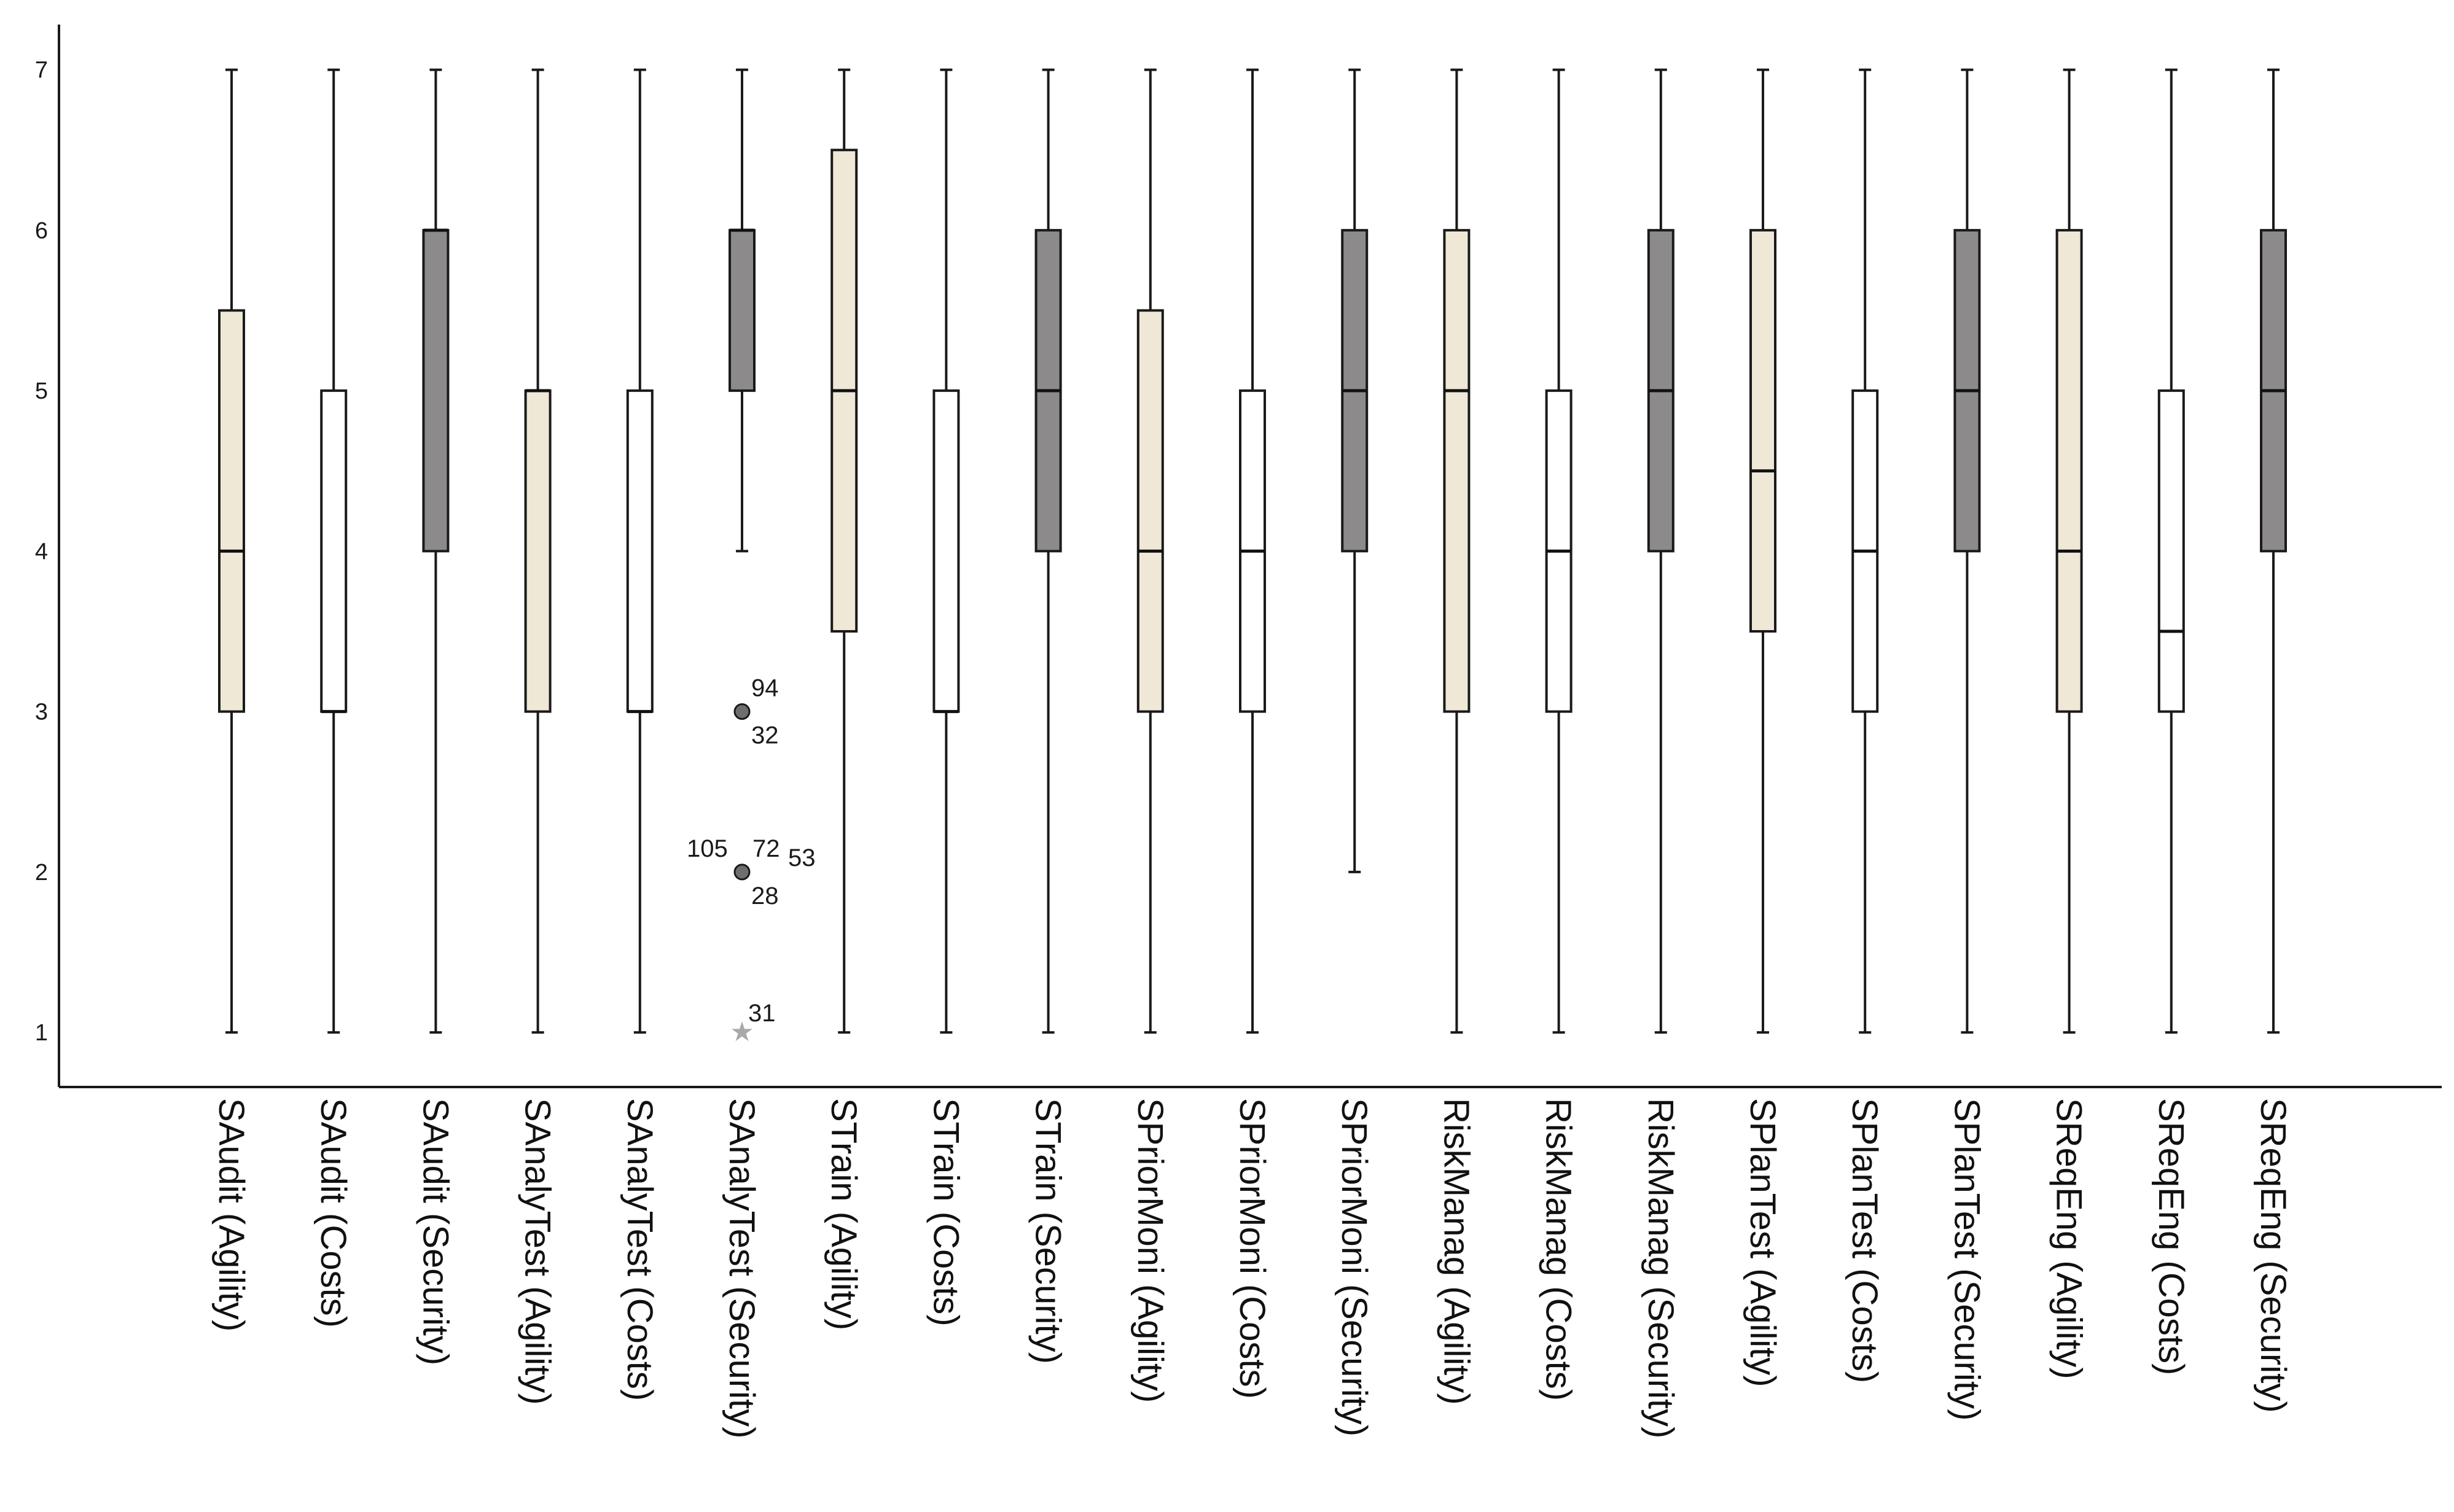 This screenshot has height=1512, width=2454. What do you see at coordinates (640, 1250) in the screenshot?
I see `x-tick-label: SAnalyTest (Costs)` at bounding box center [640, 1250].